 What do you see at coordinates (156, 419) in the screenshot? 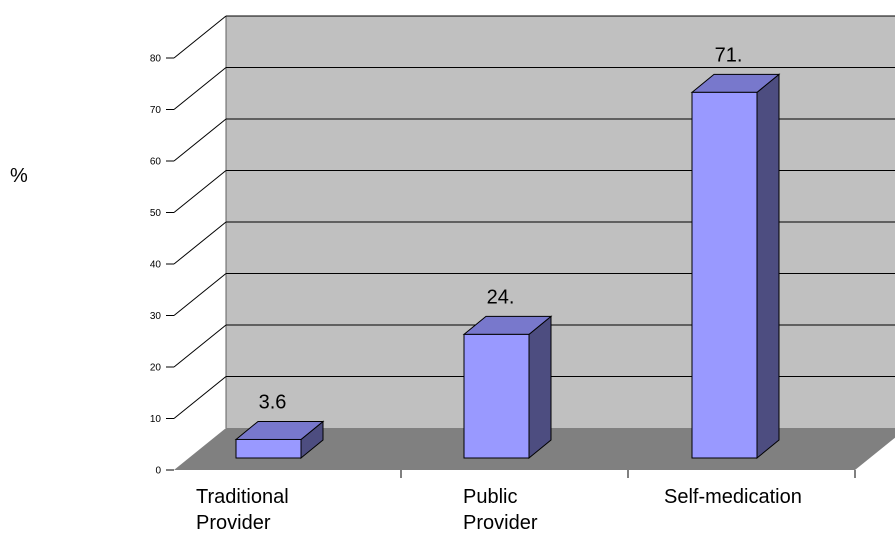
I see `y-tick-label-10: 10` at bounding box center [156, 419].